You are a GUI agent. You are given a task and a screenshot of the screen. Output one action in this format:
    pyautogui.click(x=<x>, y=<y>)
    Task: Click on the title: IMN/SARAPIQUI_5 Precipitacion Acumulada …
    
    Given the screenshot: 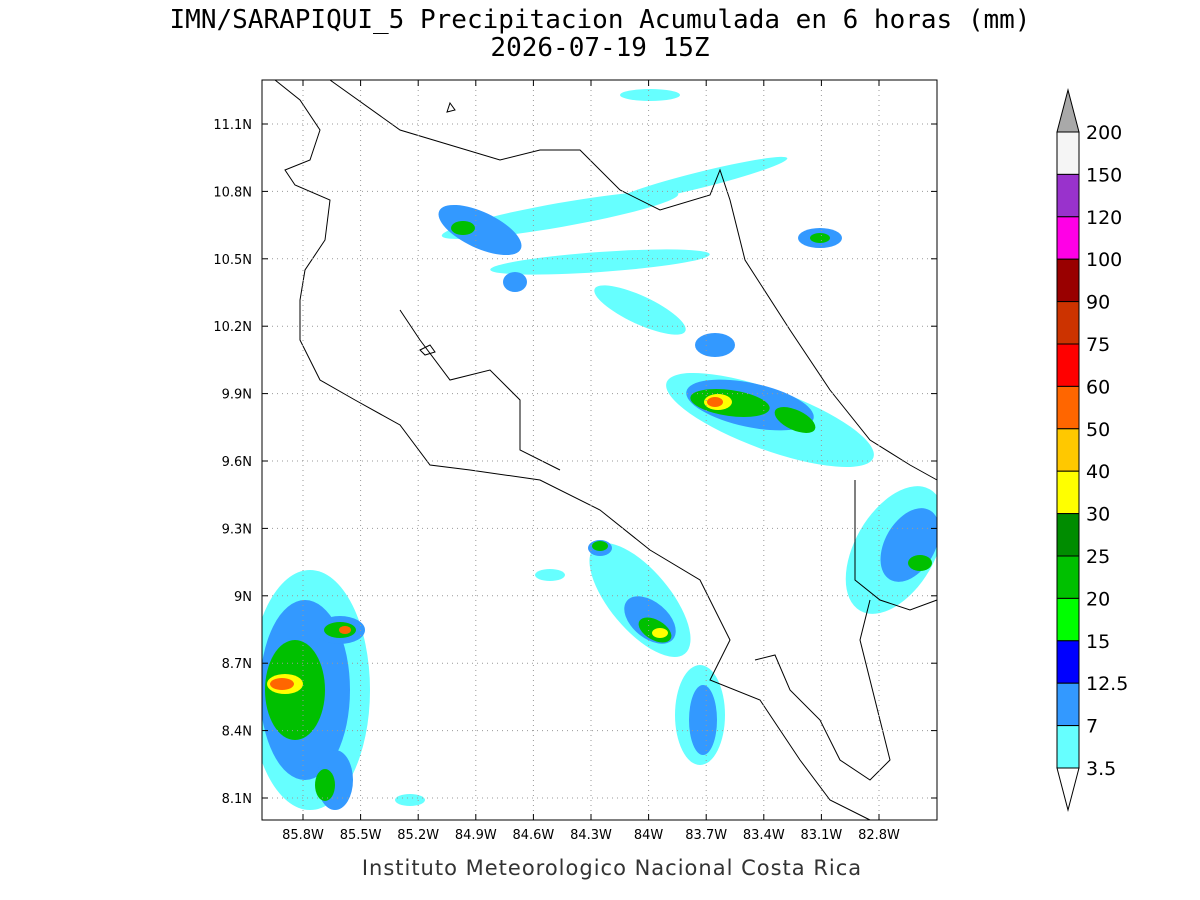 What is the action you would take?
    pyautogui.click(x=600, y=20)
    